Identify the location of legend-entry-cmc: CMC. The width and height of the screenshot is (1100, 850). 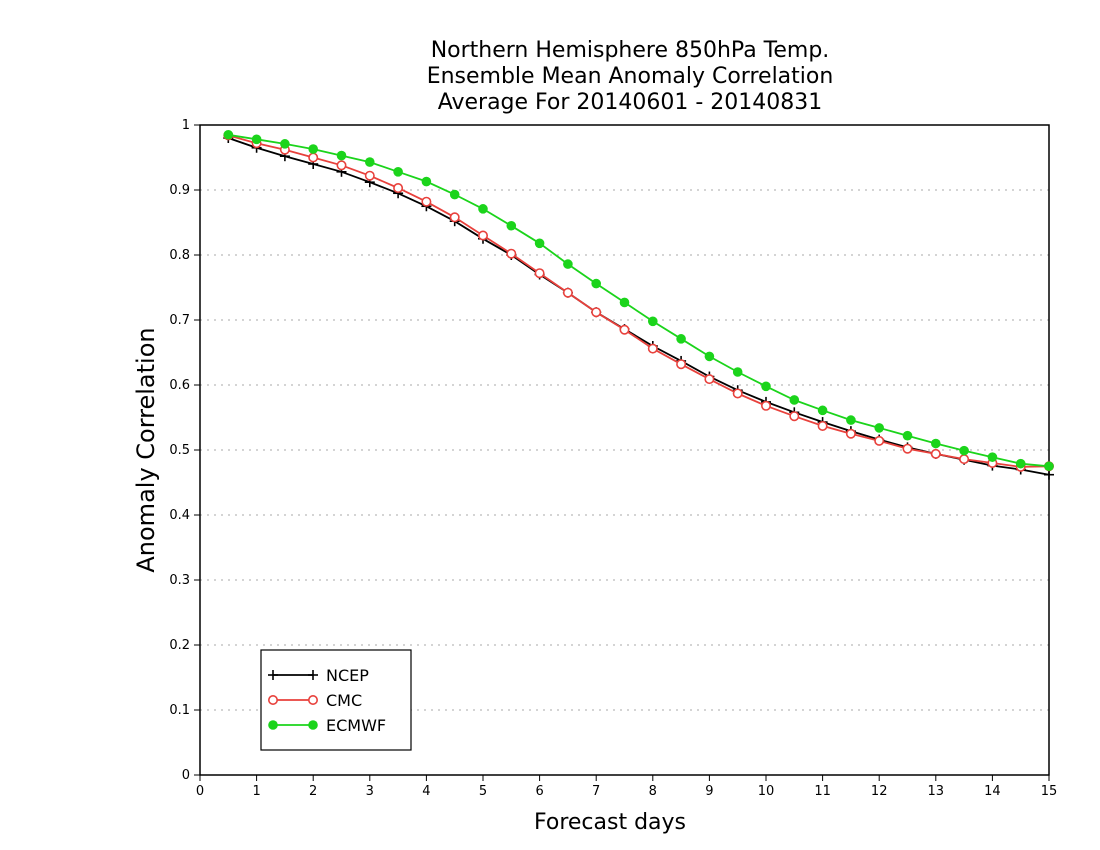
(314, 700).